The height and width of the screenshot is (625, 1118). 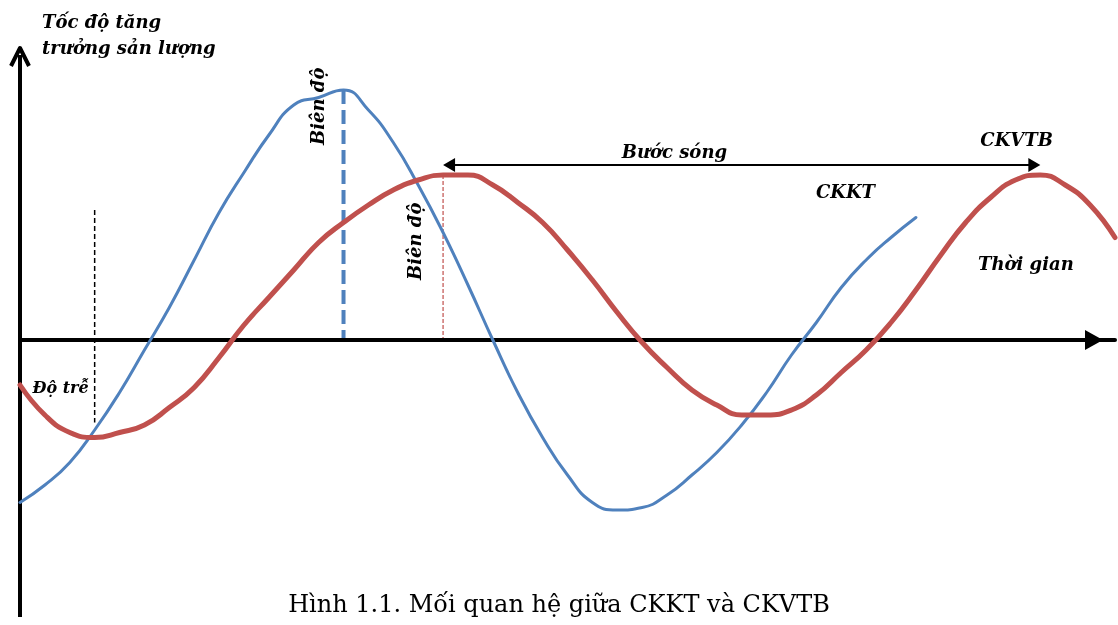 I want to click on text: CKKT, so click(x=846, y=191).